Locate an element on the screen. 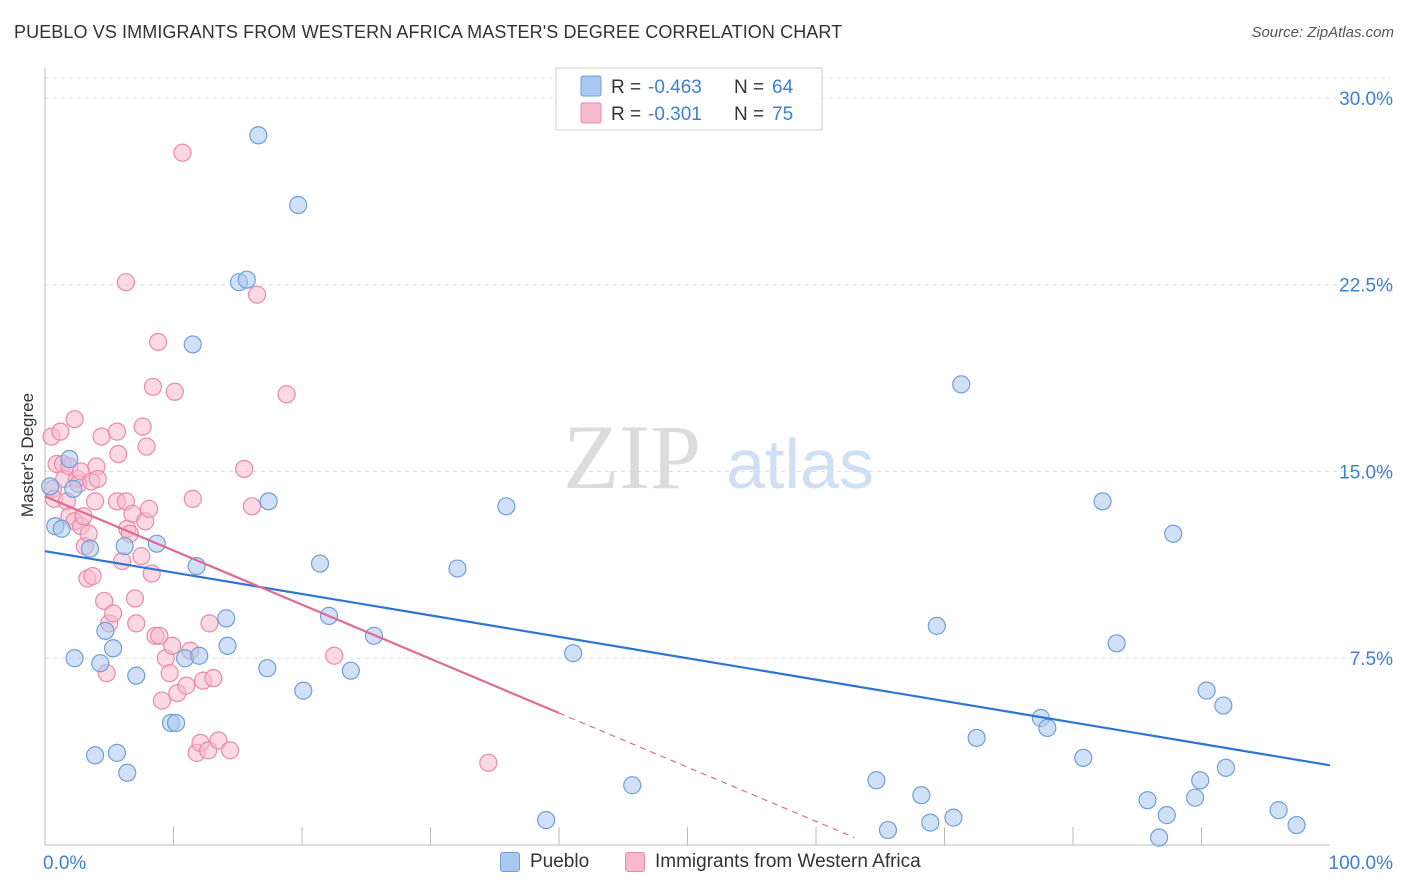  stats-r-label-immigrants: R = is located at coordinates (626, 114).